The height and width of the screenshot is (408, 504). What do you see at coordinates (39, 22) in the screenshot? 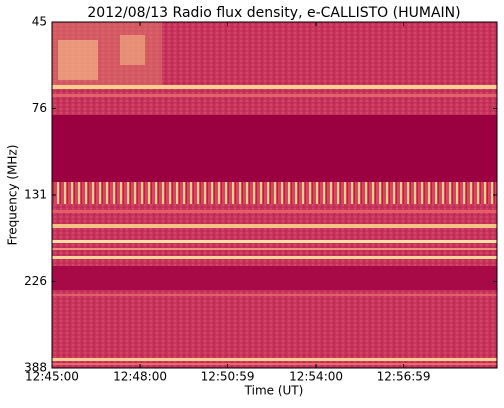
I see `y-tick-label: 45` at bounding box center [39, 22].